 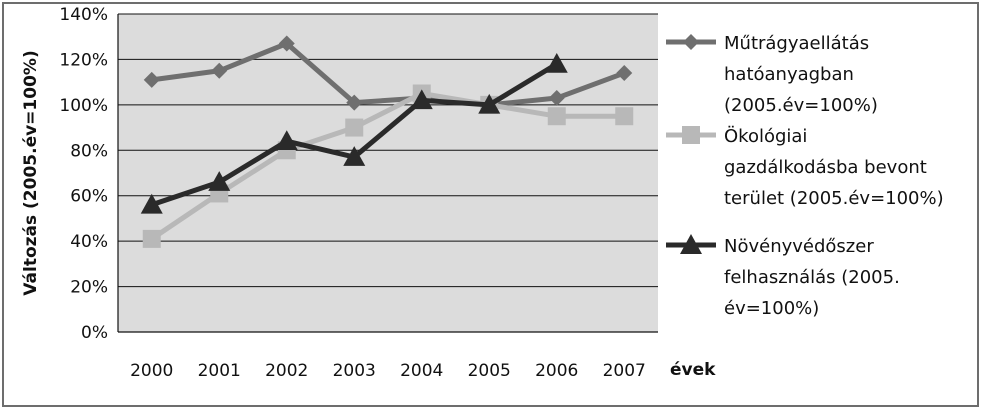 What do you see at coordinates (789, 74) in the screenshot?
I see `legend-label: hatóanyagban` at bounding box center [789, 74].